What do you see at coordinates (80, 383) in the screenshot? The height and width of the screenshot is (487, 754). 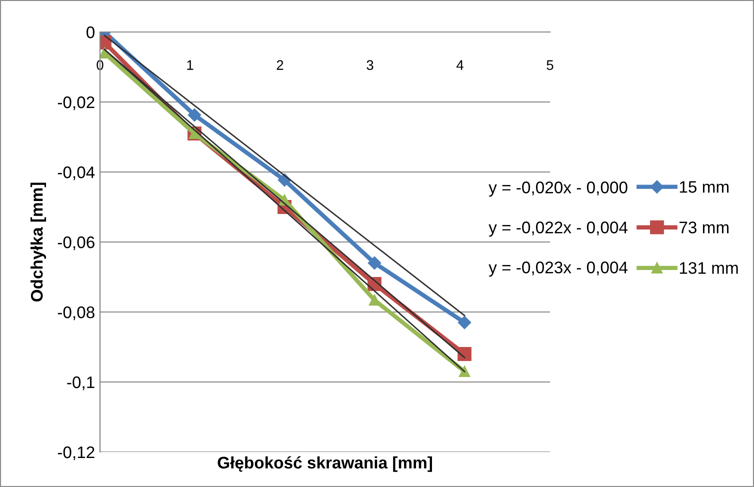 I see `y-tick-label: -0,1` at bounding box center [80, 383].